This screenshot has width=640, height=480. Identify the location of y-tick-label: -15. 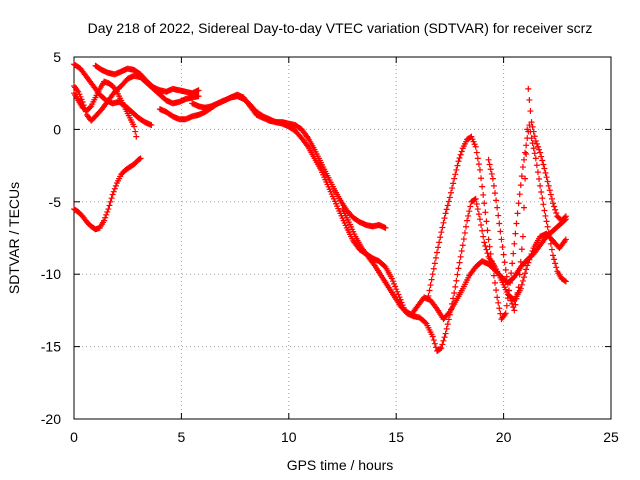
(51, 347).